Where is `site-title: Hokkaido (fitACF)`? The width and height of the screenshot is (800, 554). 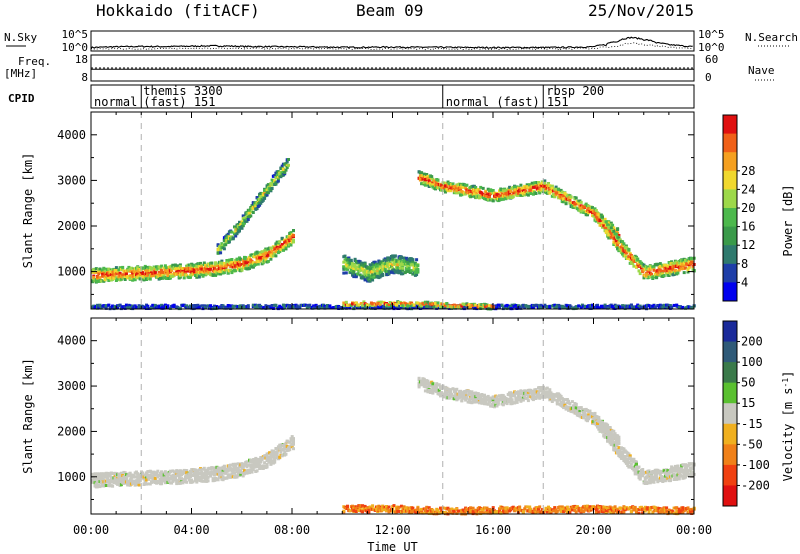 site-title: Hokkaido (fitACF) is located at coordinates (178, 10).